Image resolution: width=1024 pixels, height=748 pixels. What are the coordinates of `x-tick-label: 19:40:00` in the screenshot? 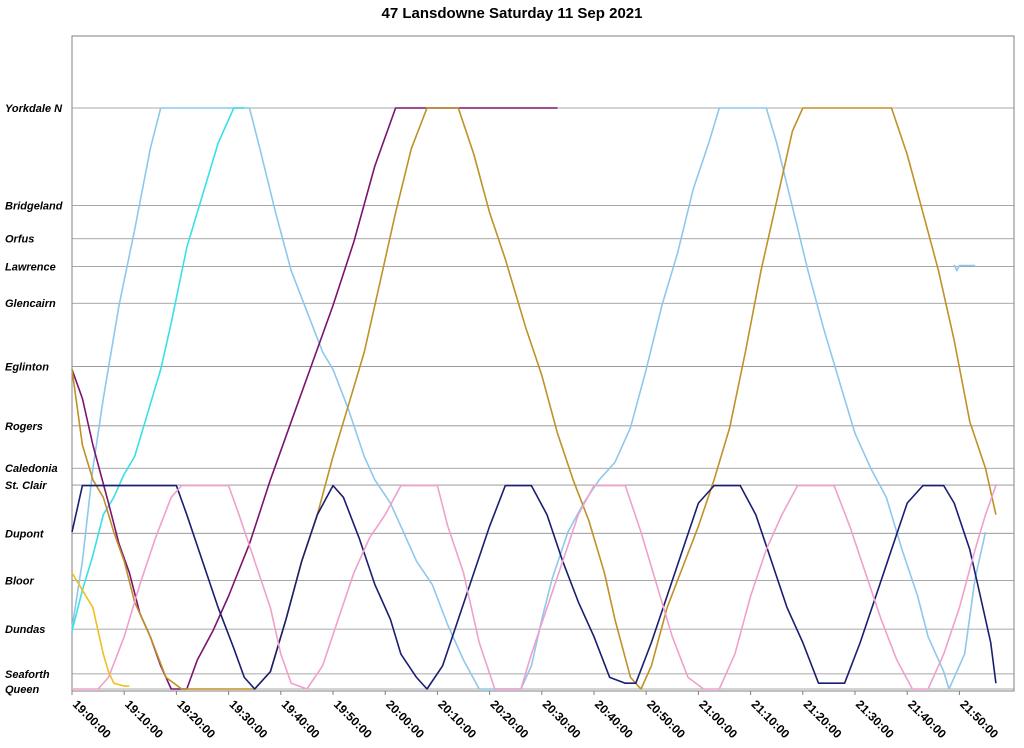 It's located at (301, 719).